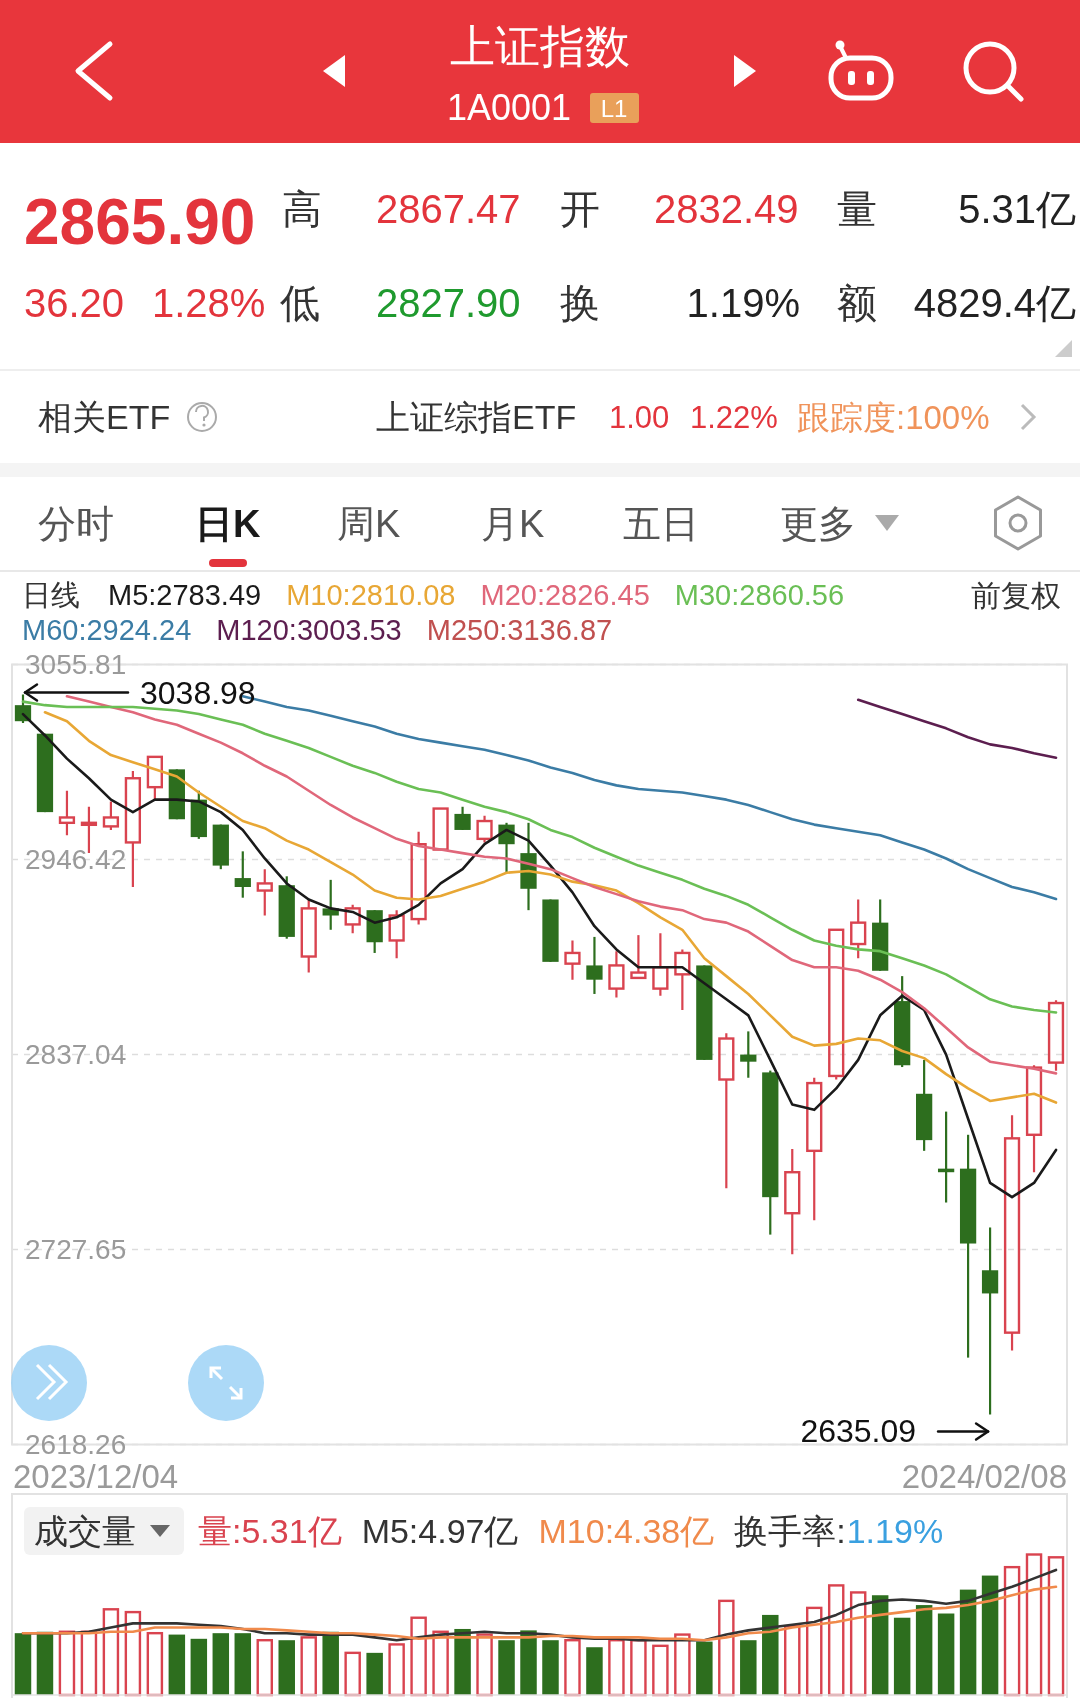 The image size is (1080, 1698). Describe the element at coordinates (140, 222) in the screenshot. I see `text: 2865.90` at that location.